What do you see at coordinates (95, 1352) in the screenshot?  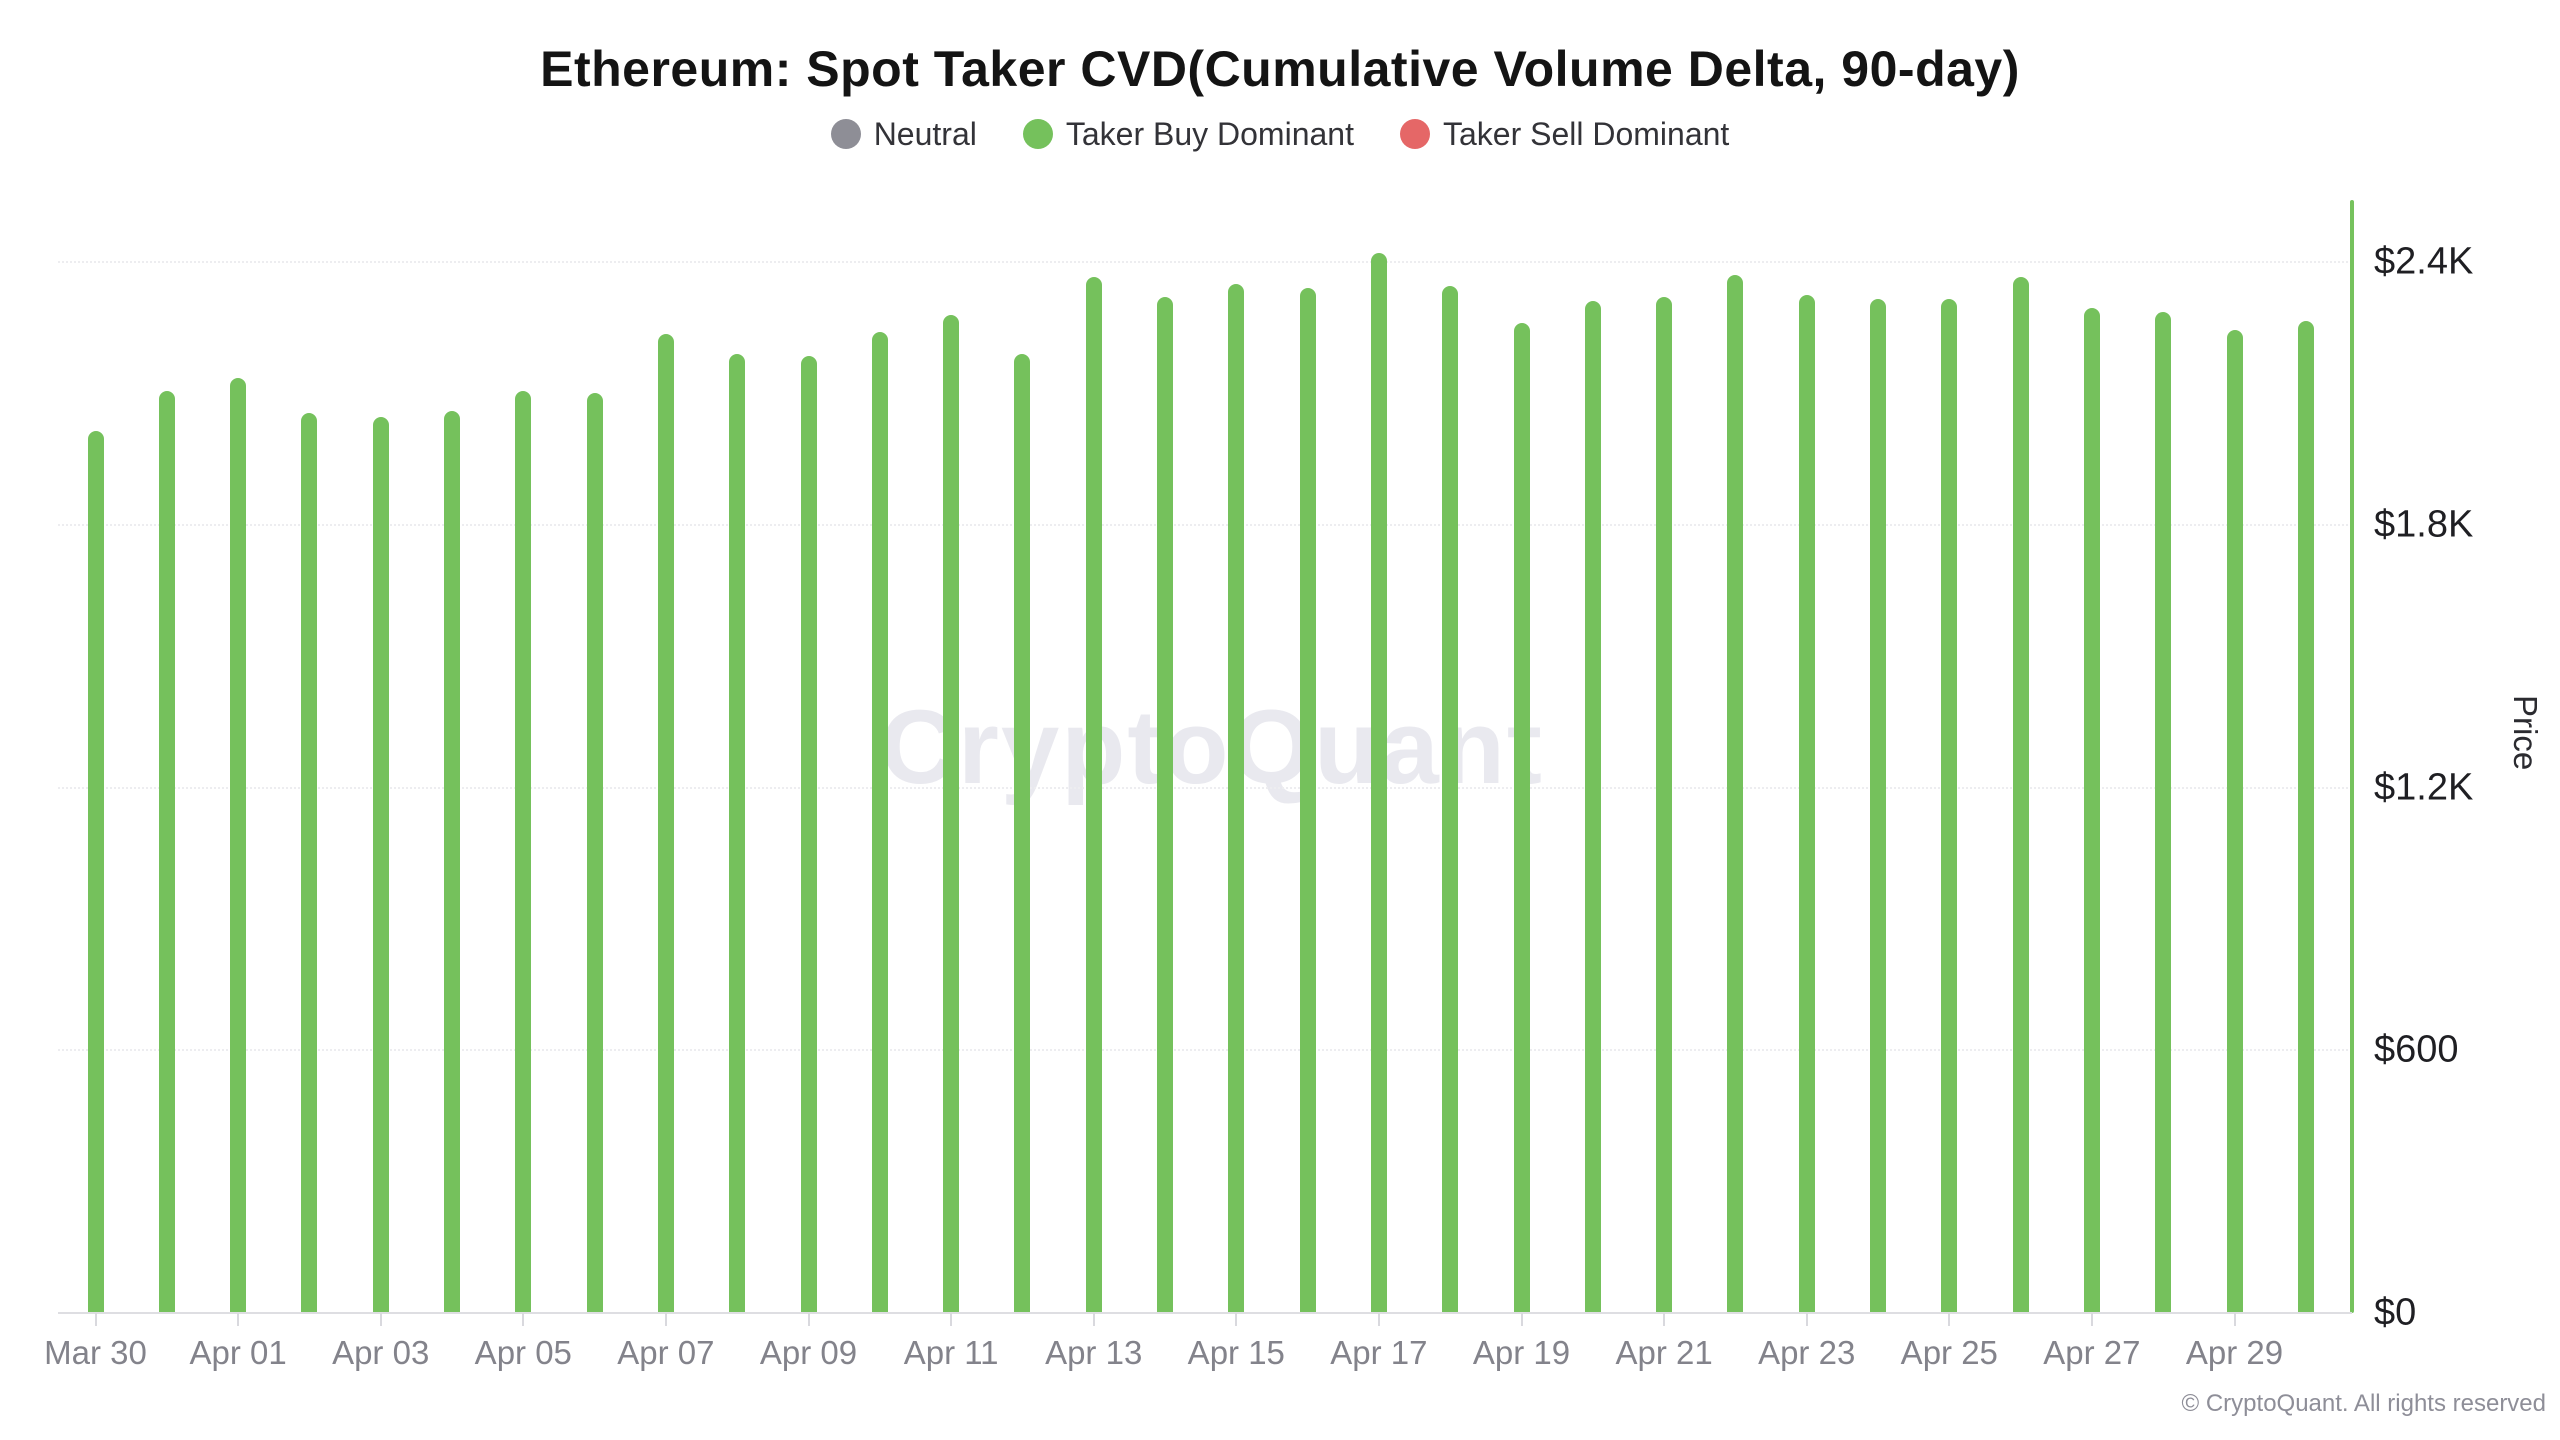 I see `x-axis-tick-label: Mar 30` at bounding box center [95, 1352].